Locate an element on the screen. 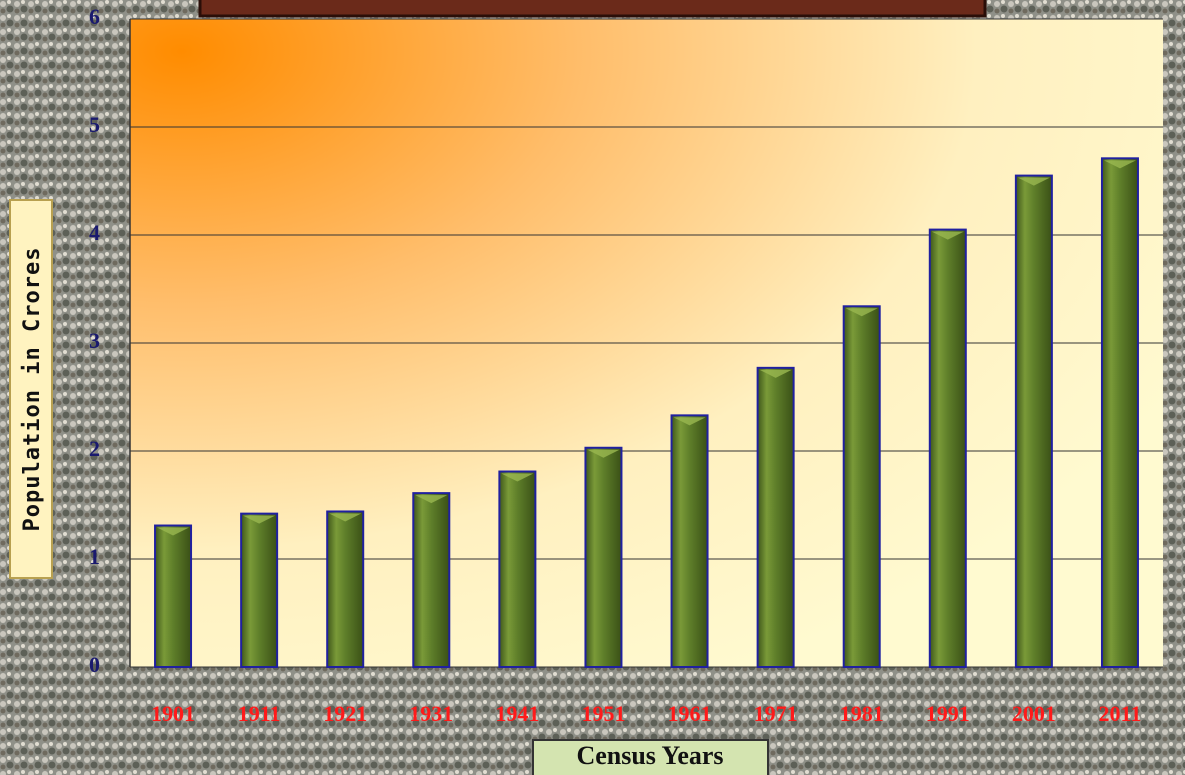 Image resolution: width=1185 pixels, height=775 pixels. x-tick-label: 1931 is located at coordinates (431, 713).